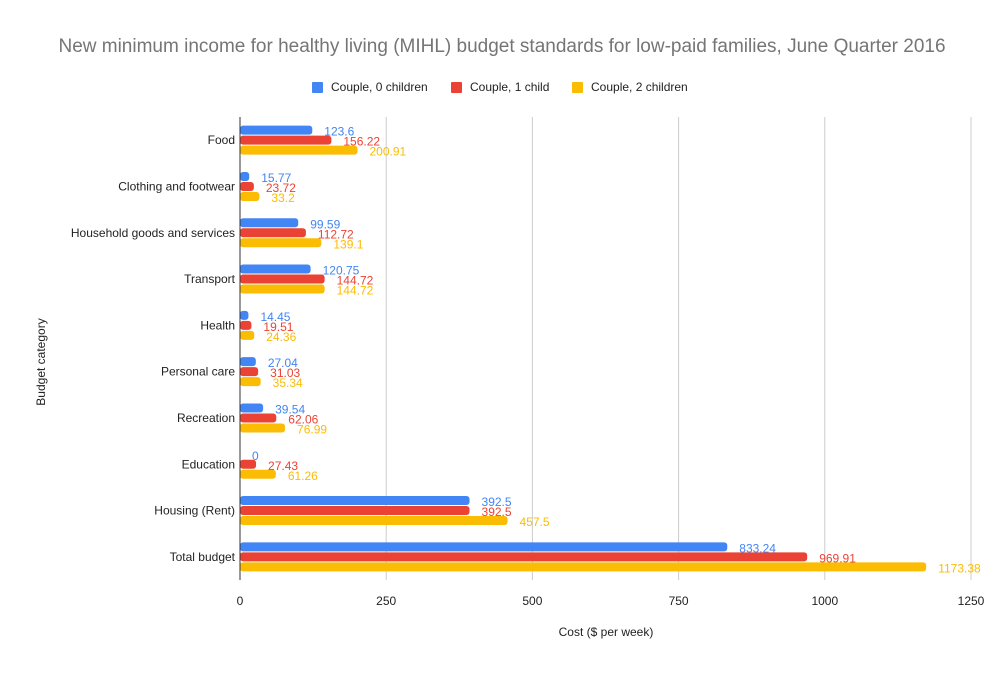  Describe the element at coordinates (276, 178) in the screenshot. I see `data-label: 15.77` at that location.